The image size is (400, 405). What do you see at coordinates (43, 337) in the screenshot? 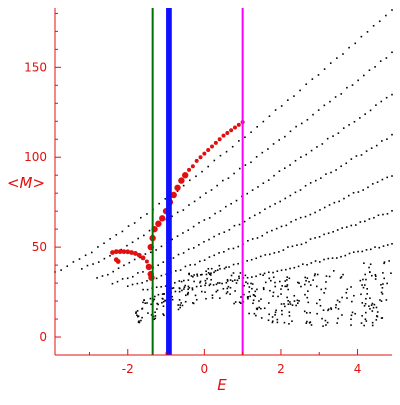
I see `y-tick-label: 0` at bounding box center [43, 337].